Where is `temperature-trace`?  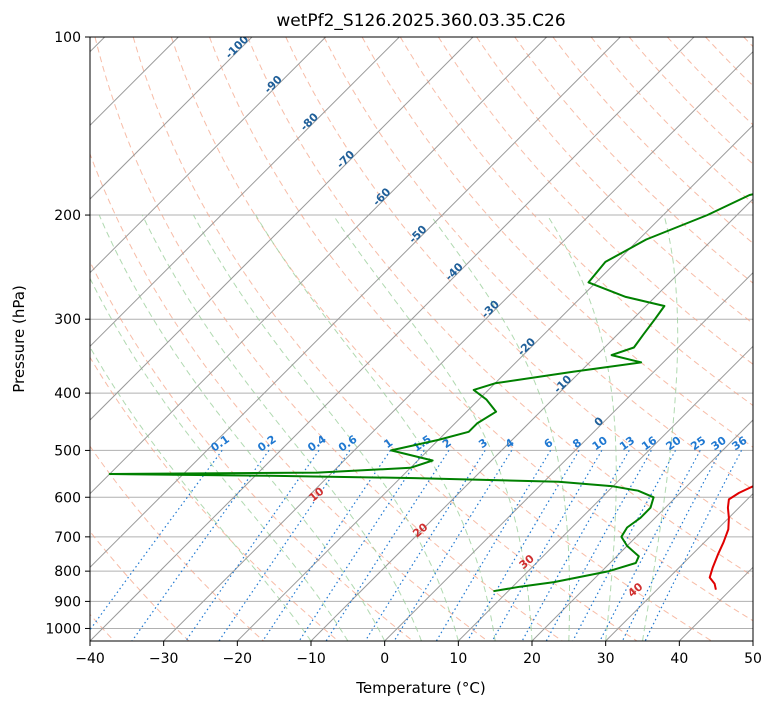
temperature-trace is located at coordinates (730, 537).